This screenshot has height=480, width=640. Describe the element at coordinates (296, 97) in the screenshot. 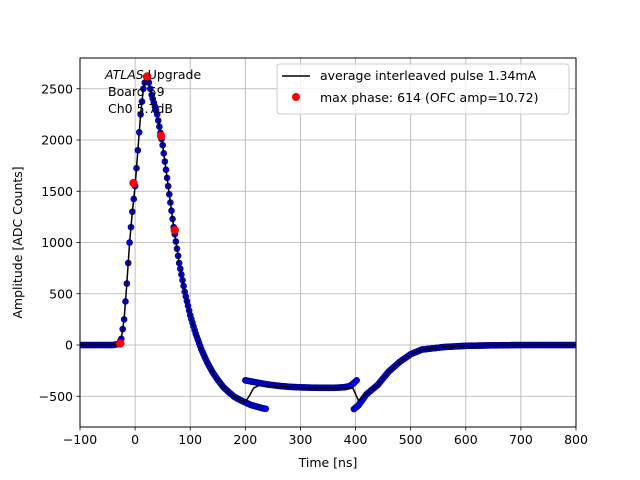

I see `legend-marker-swatch` at that location.